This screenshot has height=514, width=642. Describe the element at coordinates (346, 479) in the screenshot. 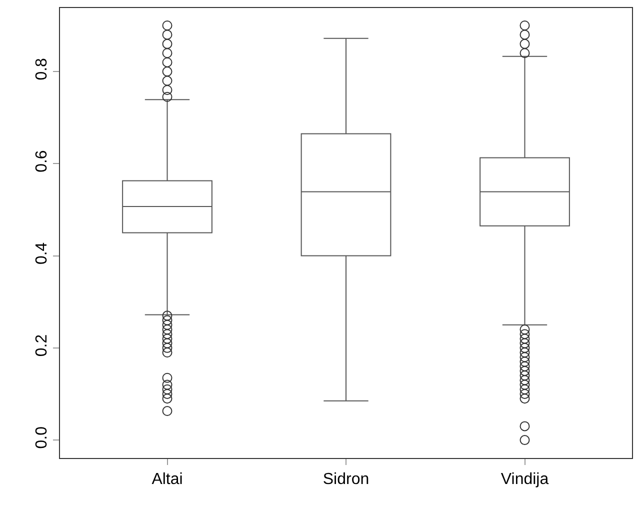

I see `x-tick-label: Sidron` at that location.